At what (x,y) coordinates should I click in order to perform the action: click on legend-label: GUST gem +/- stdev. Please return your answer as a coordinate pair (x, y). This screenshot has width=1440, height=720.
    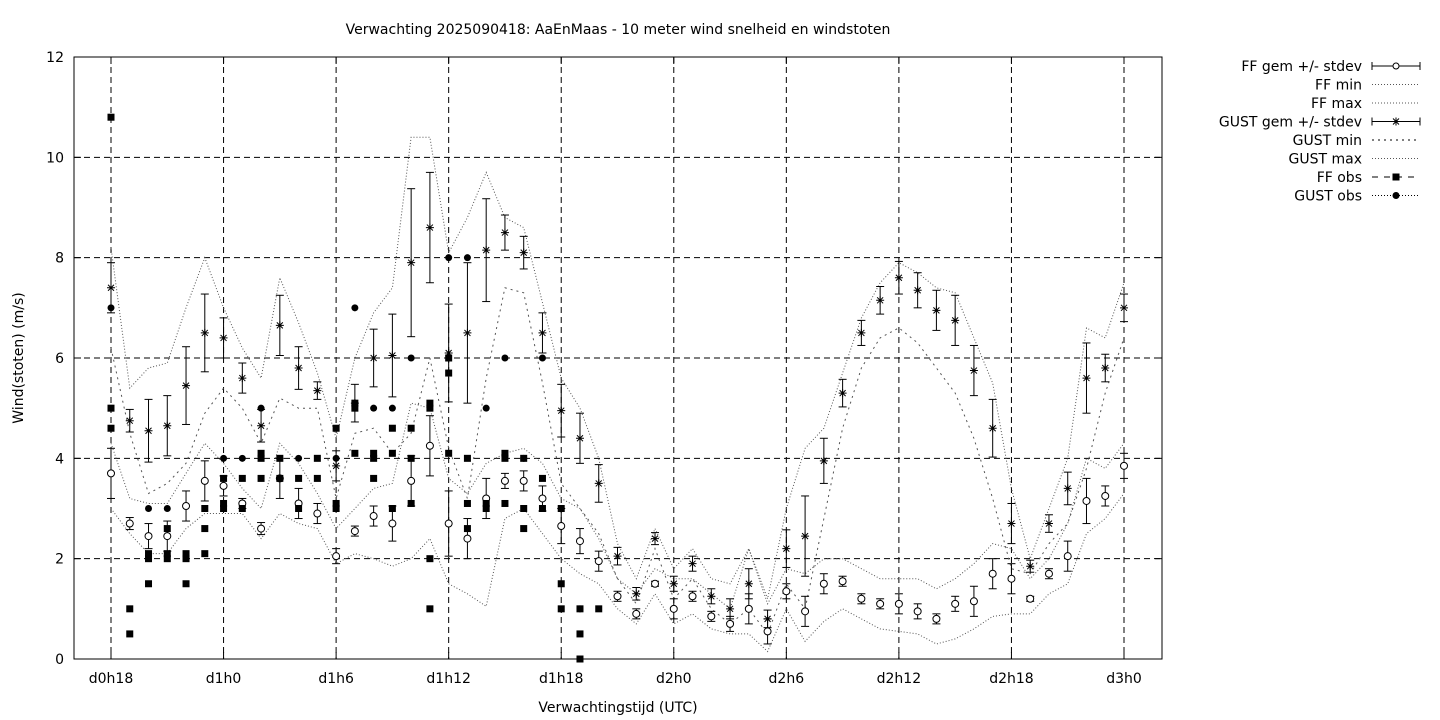
    Looking at the image, I should click on (1290, 123).